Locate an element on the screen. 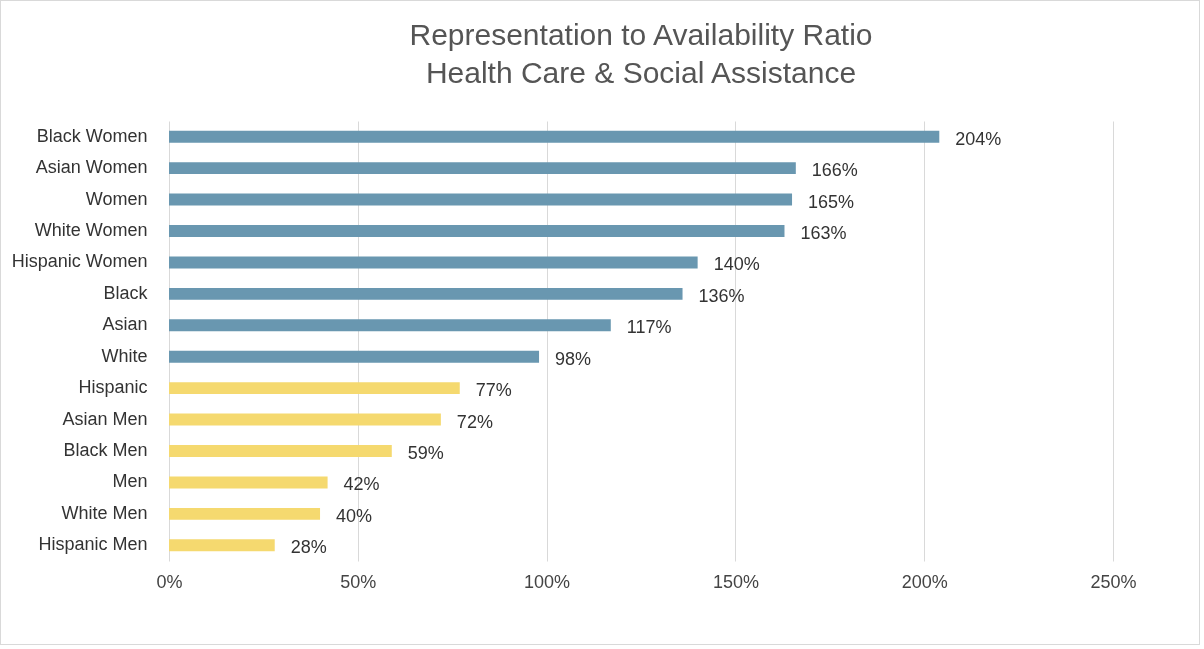 The image size is (1204, 649). data-label: 204% is located at coordinates (978, 138).